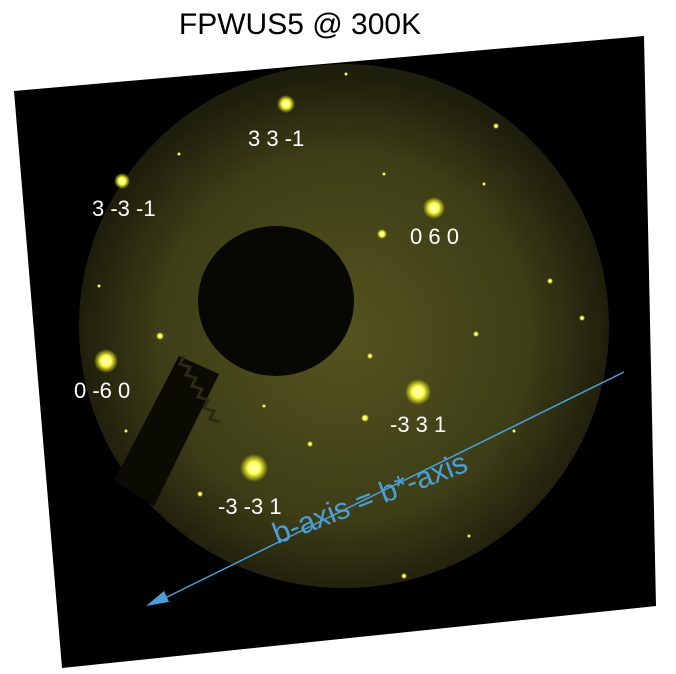  Describe the element at coordinates (418, 424) in the screenshot. I see `reflection-label: -3 3 1` at that location.